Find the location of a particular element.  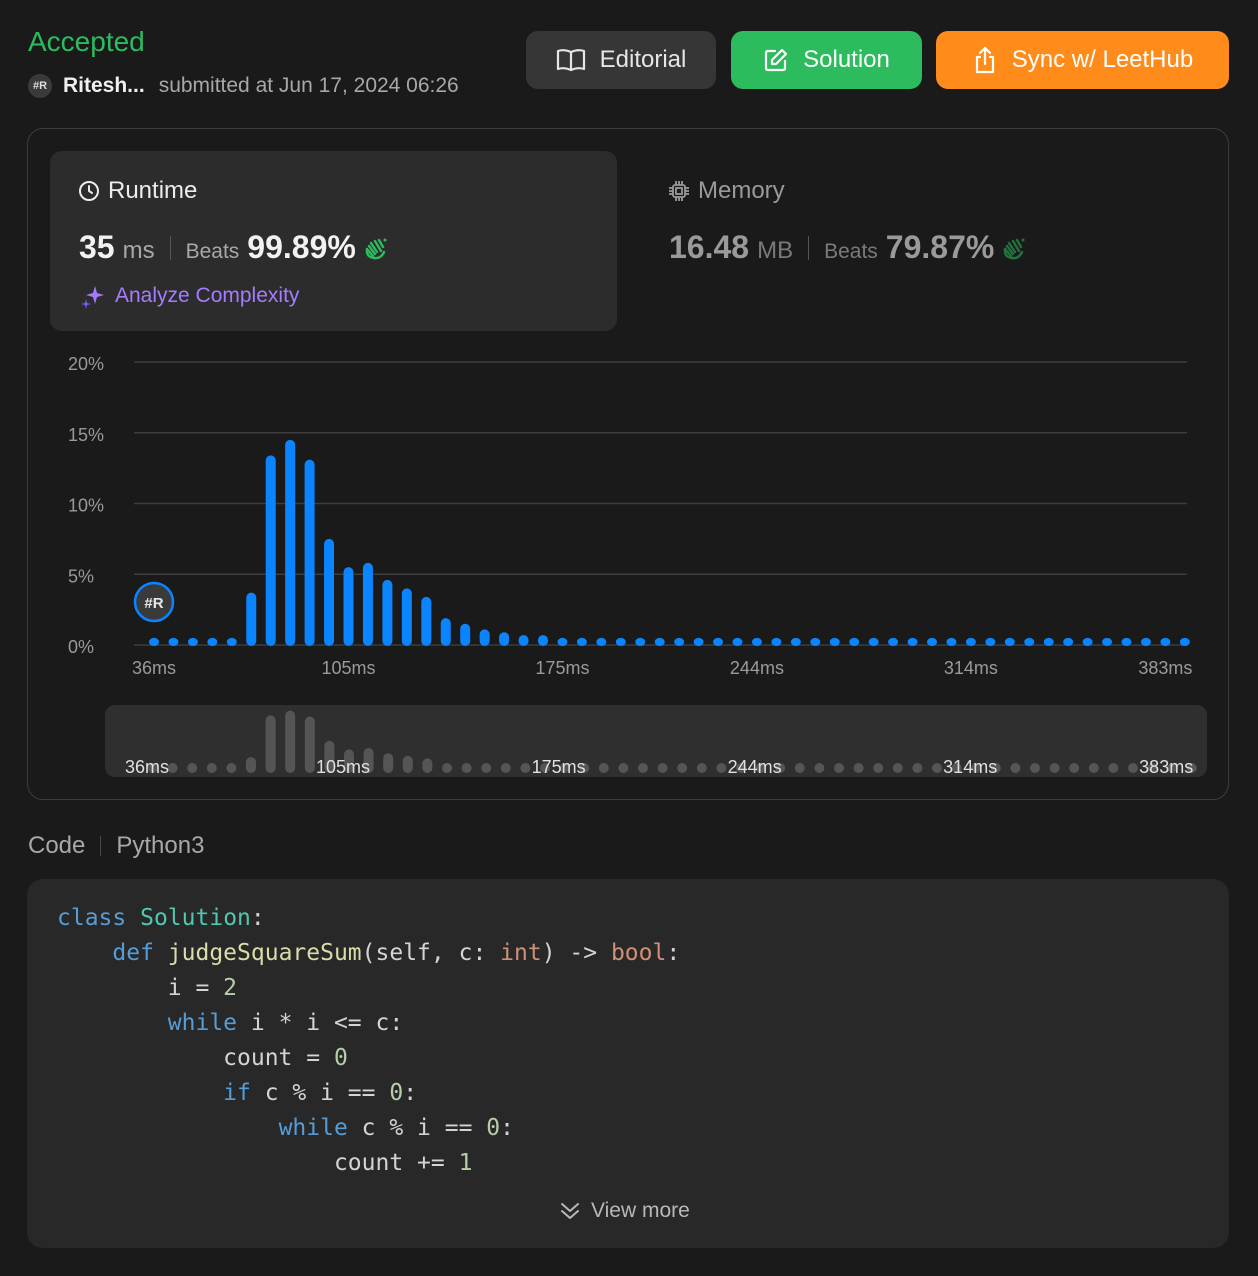

clapping-hands-icon is located at coordinates (376, 248).